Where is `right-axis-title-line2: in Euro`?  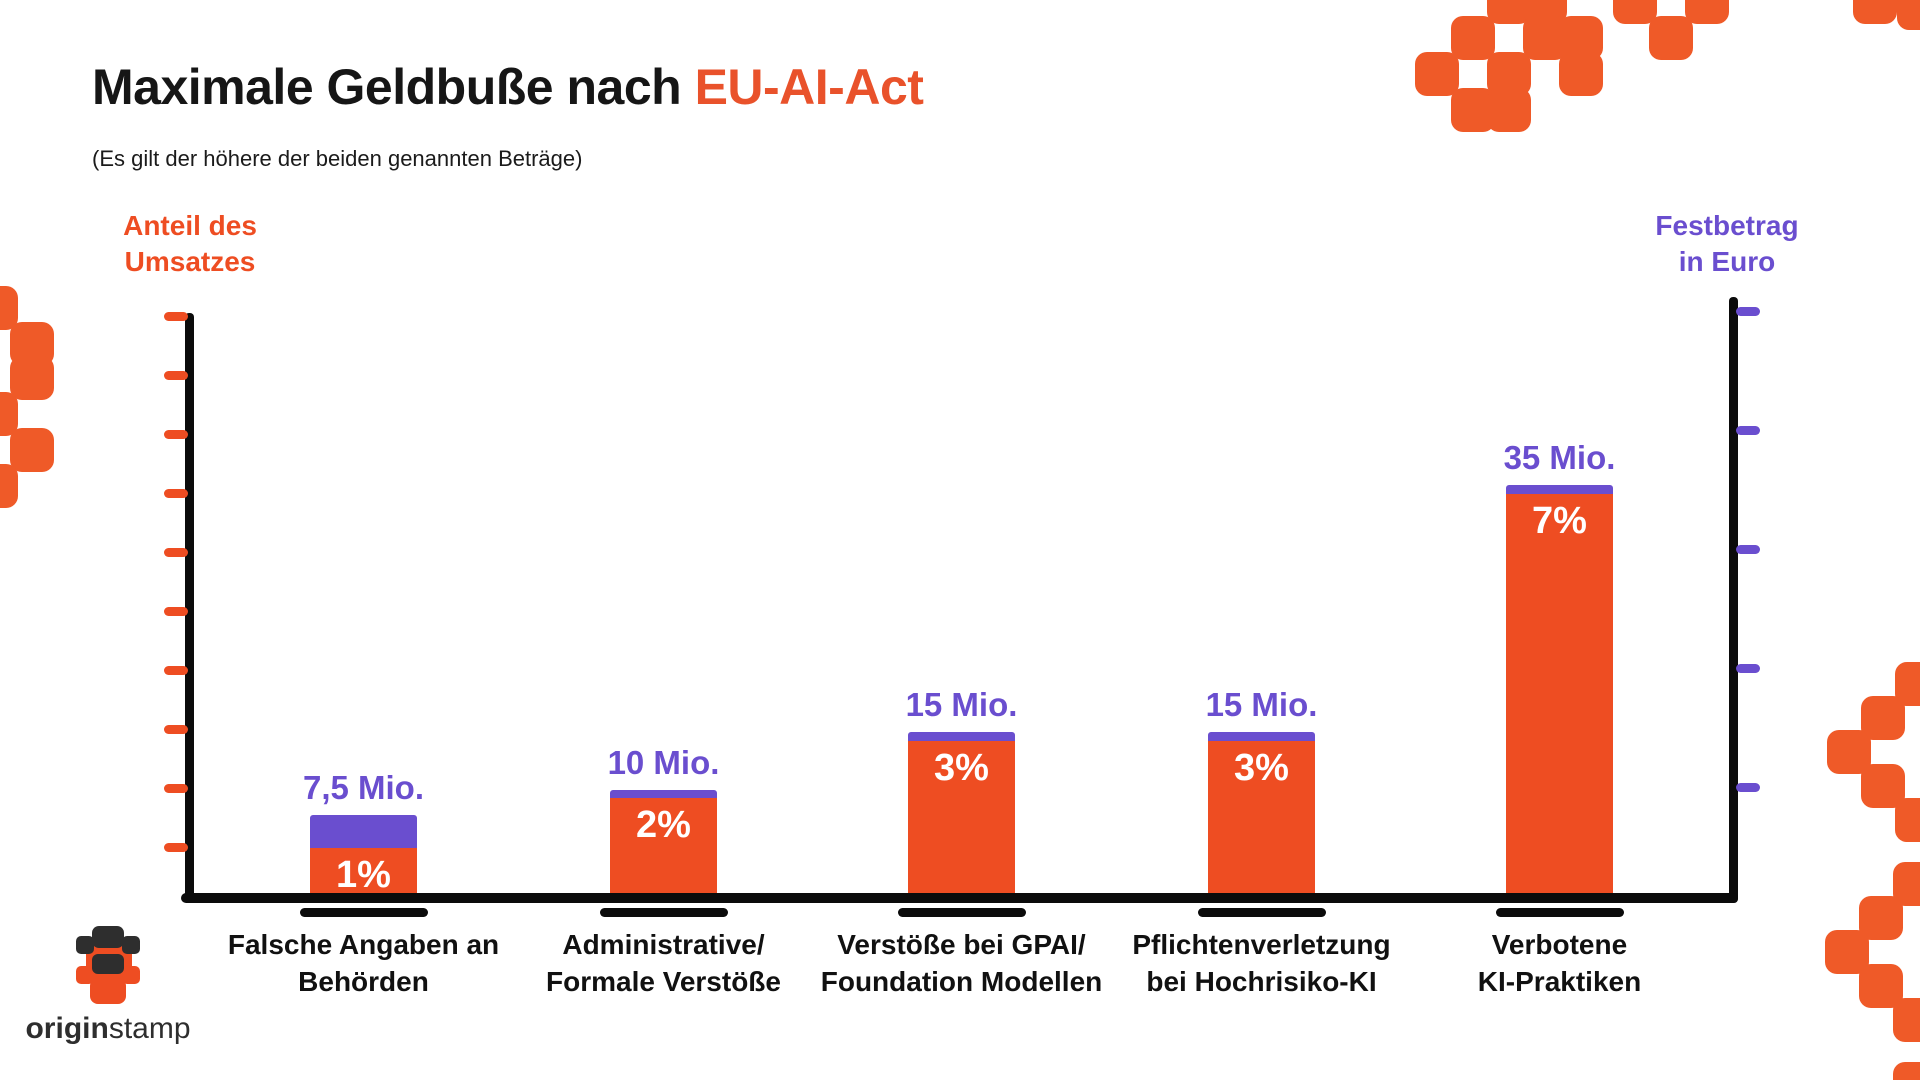 right-axis-title-line2: in Euro is located at coordinates (1727, 261).